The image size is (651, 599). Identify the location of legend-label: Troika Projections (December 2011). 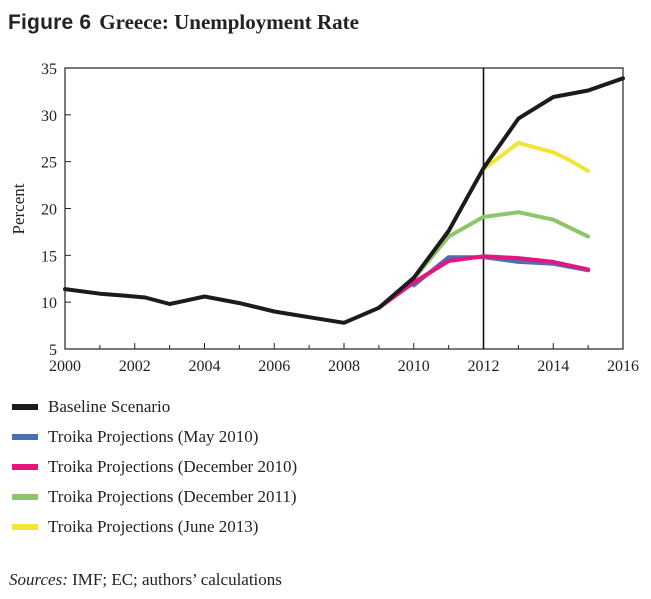
(172, 496).